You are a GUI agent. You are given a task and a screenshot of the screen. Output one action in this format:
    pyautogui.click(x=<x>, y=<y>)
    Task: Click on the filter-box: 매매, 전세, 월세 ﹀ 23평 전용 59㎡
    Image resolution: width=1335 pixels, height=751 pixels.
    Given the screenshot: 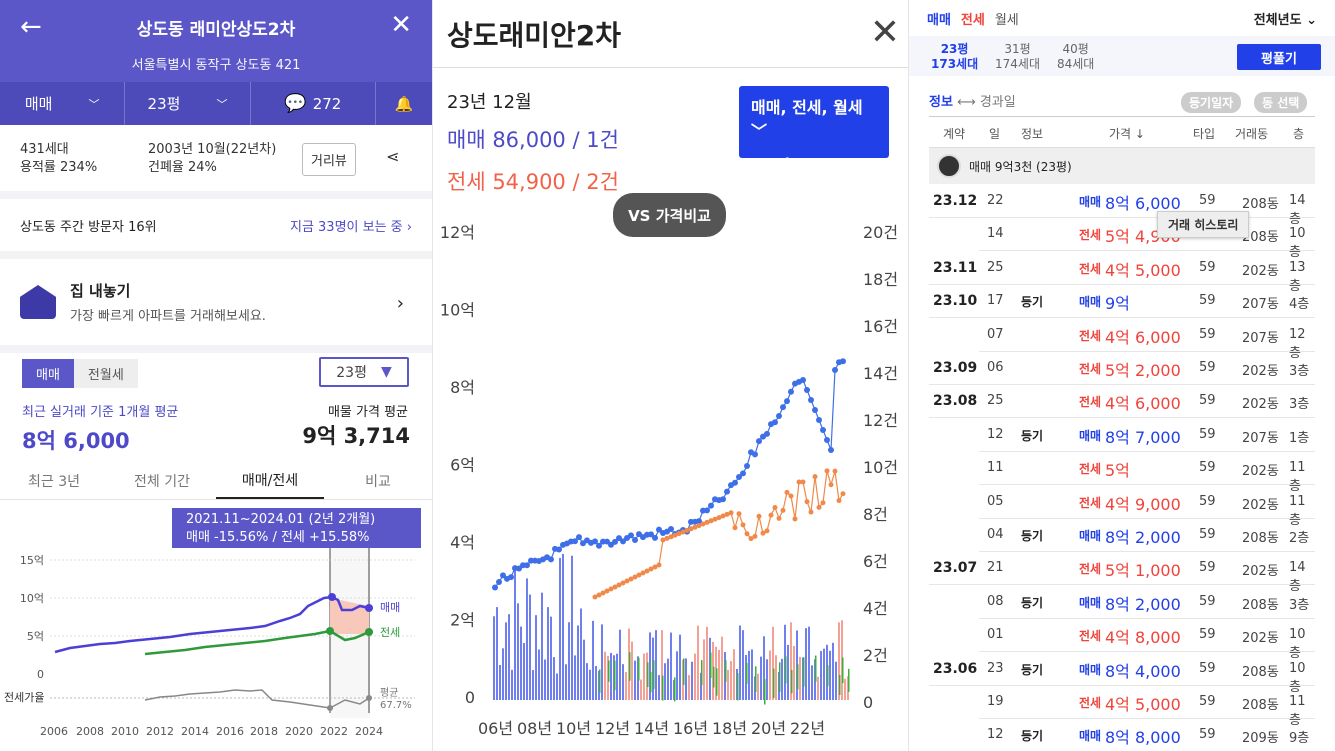 What is the action you would take?
    pyautogui.click(x=814, y=131)
    